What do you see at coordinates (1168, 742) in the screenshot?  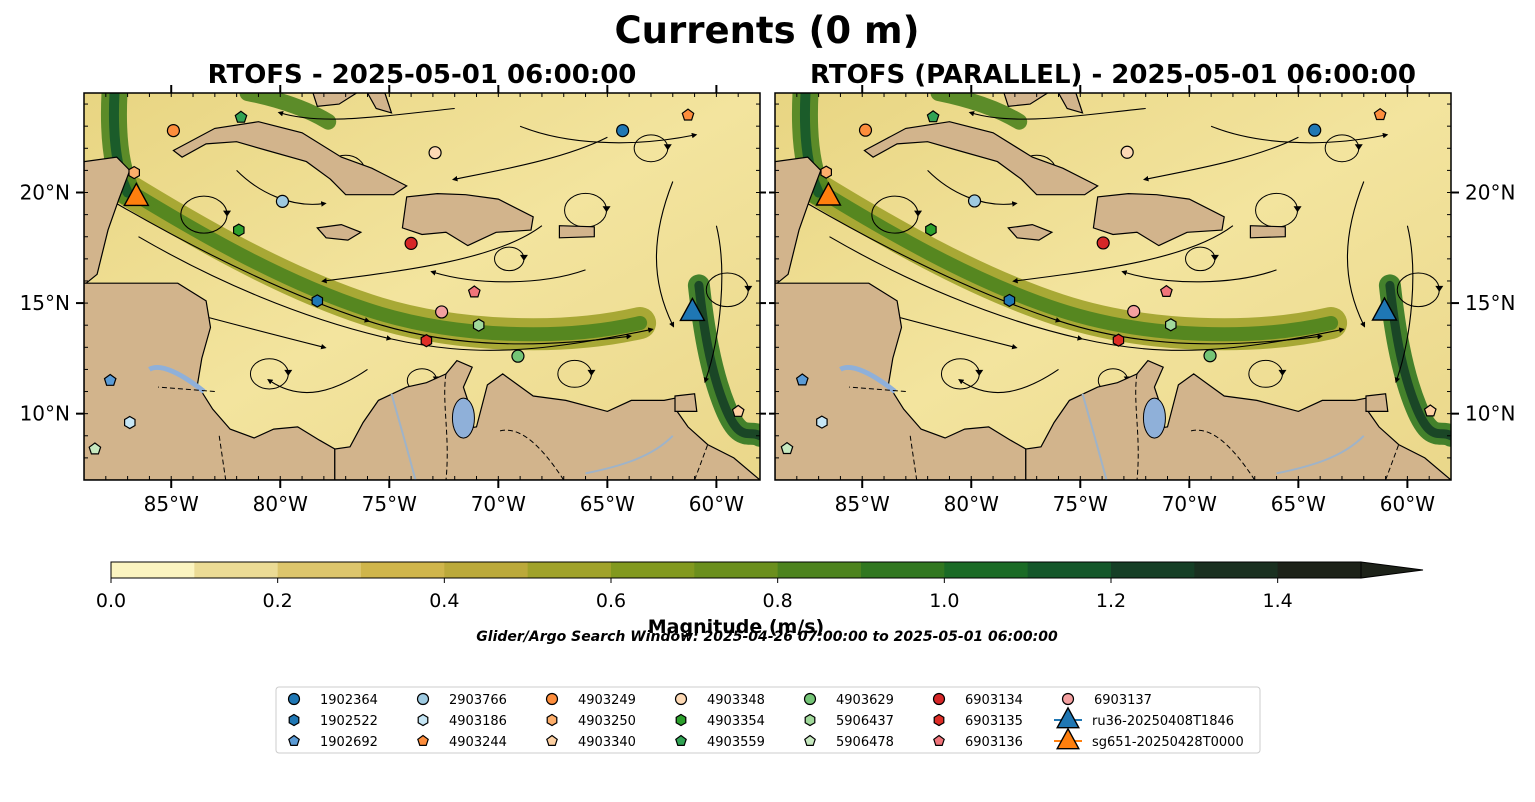 I see `legend-label: sg651-20250428T0000` at bounding box center [1168, 742].